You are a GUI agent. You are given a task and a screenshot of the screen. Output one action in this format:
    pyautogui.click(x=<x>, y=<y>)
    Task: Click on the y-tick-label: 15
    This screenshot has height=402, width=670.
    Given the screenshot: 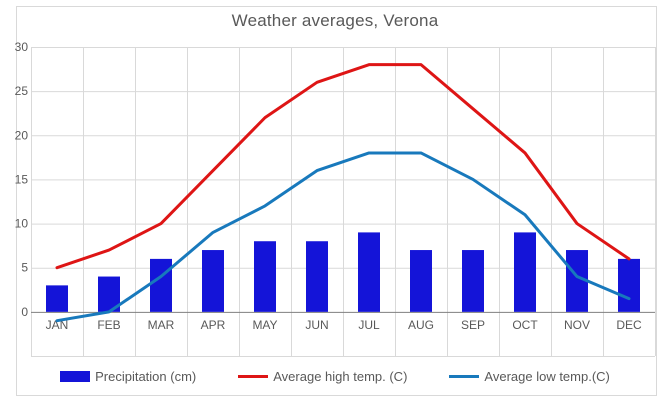 What is the action you would take?
    pyautogui.click(x=22, y=179)
    